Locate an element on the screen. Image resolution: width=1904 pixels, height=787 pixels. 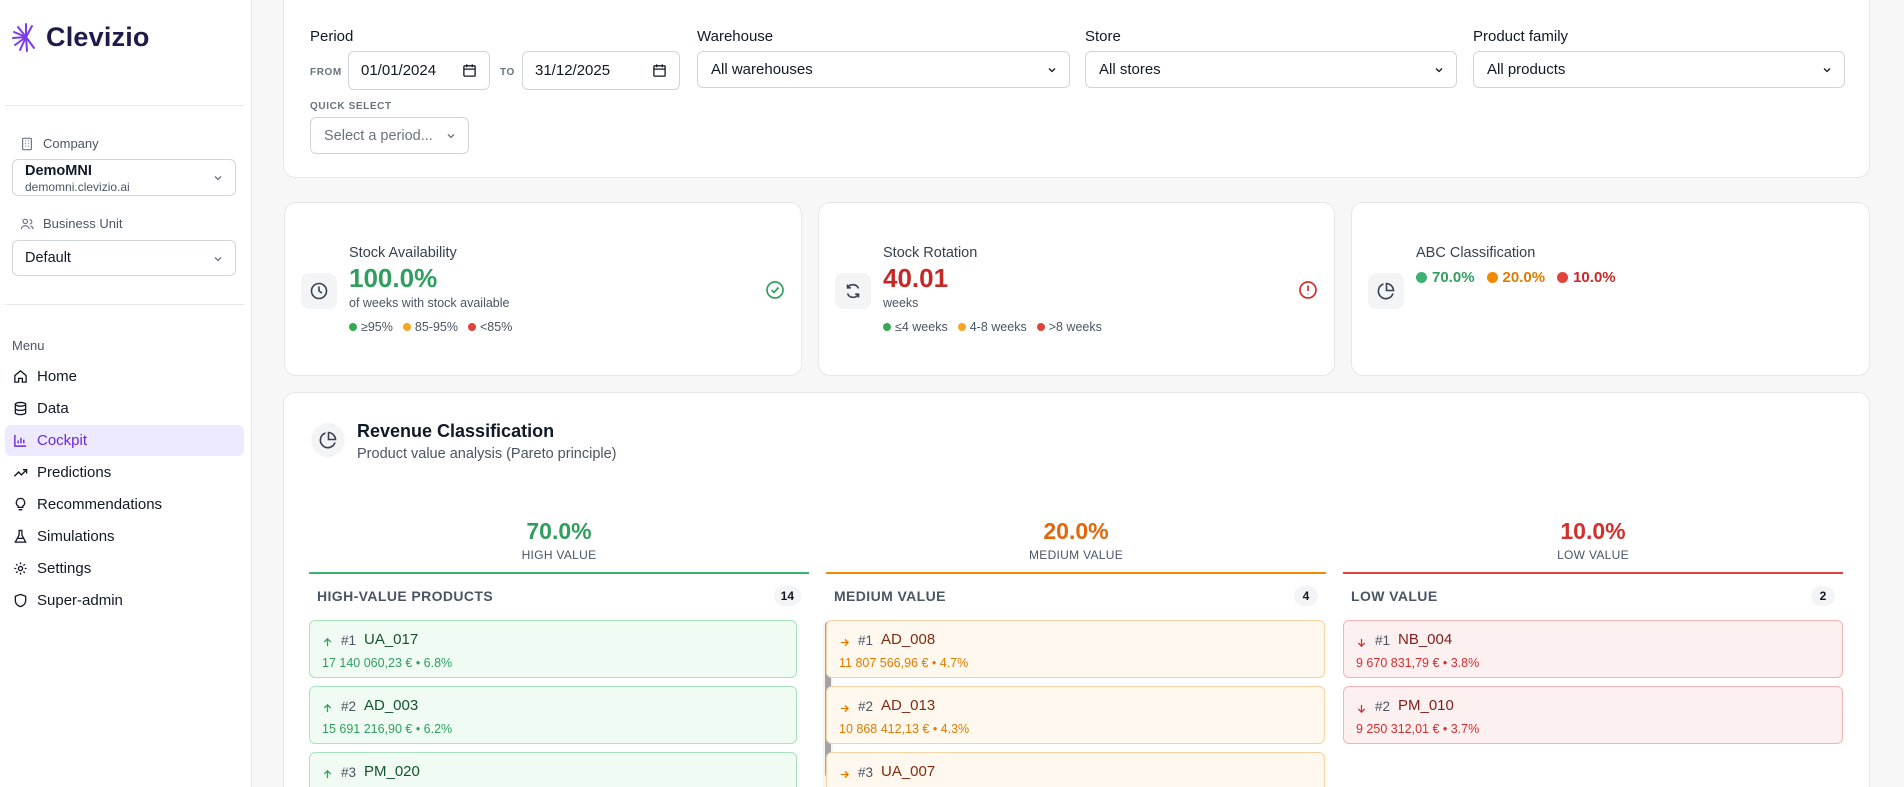
flask-icon is located at coordinates (20, 536).